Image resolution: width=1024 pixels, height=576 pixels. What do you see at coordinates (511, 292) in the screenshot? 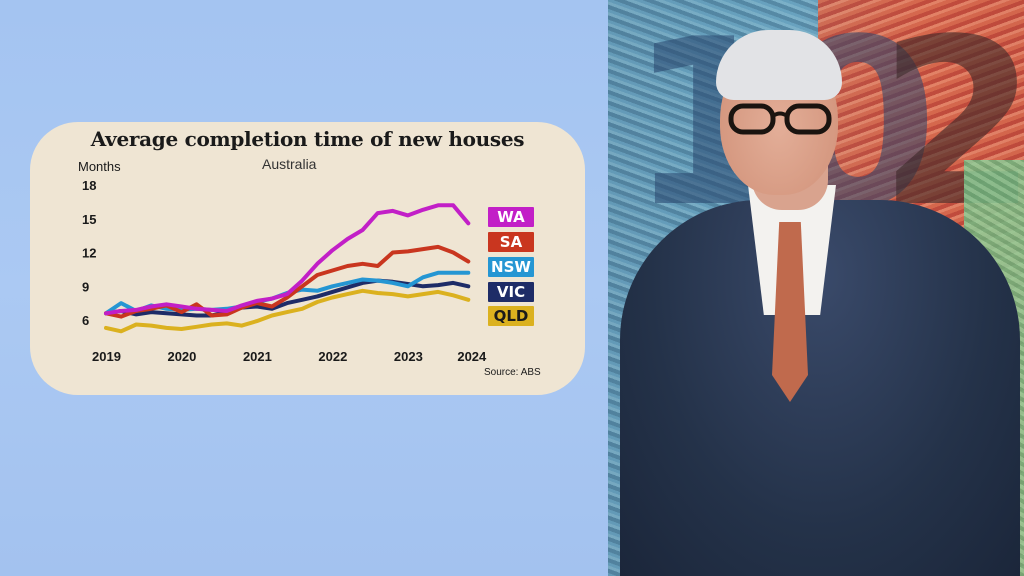
I see `legend-badge-vic: VIC` at bounding box center [511, 292].